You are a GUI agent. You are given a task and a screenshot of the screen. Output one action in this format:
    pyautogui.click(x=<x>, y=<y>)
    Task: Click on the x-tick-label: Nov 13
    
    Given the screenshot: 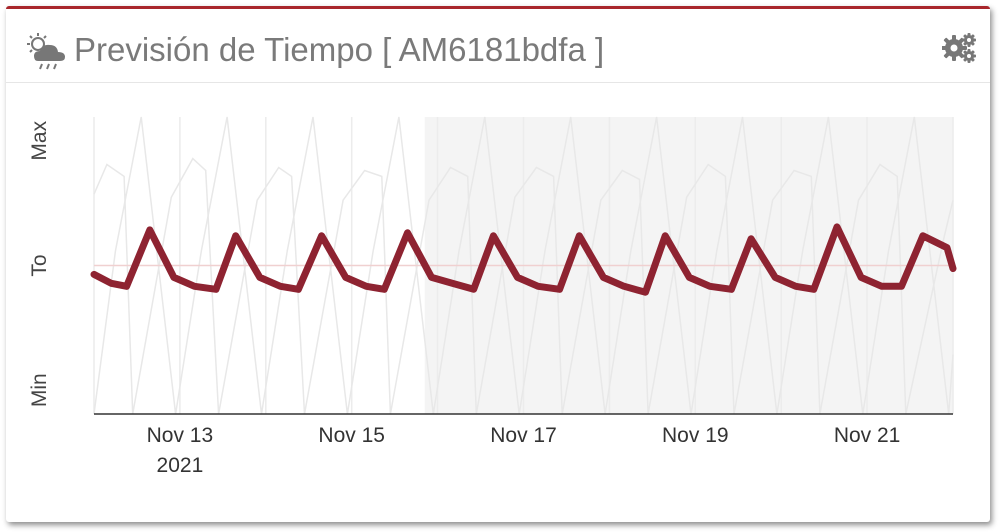 What is the action you would take?
    pyautogui.click(x=180, y=435)
    